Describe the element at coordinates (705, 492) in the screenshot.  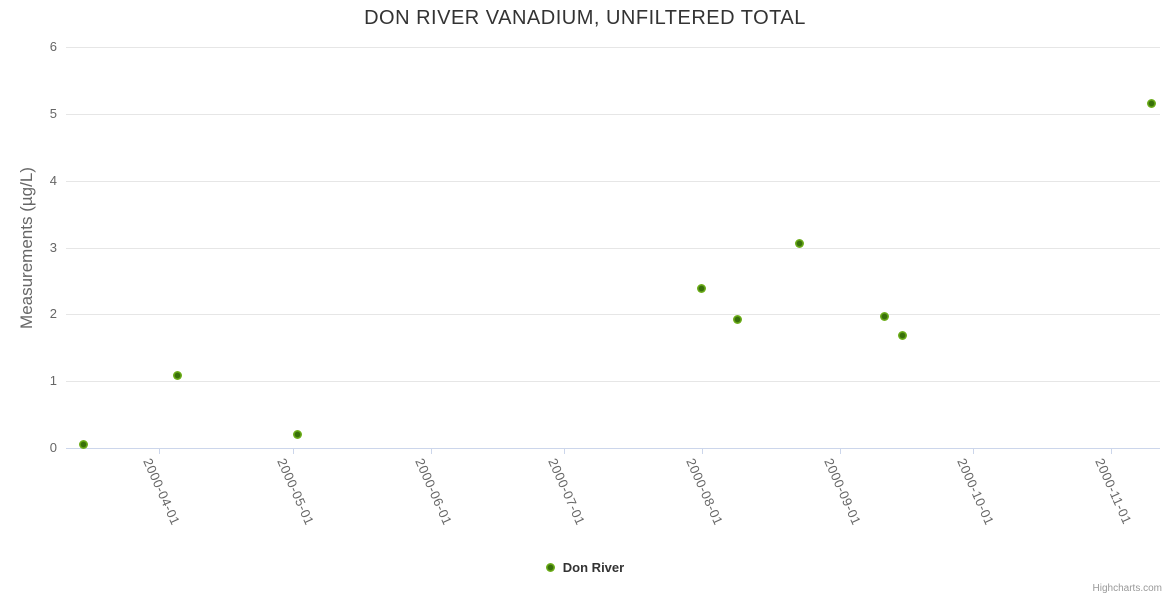
I see `x-axis-tick-label: 2000-08-01` at that location.